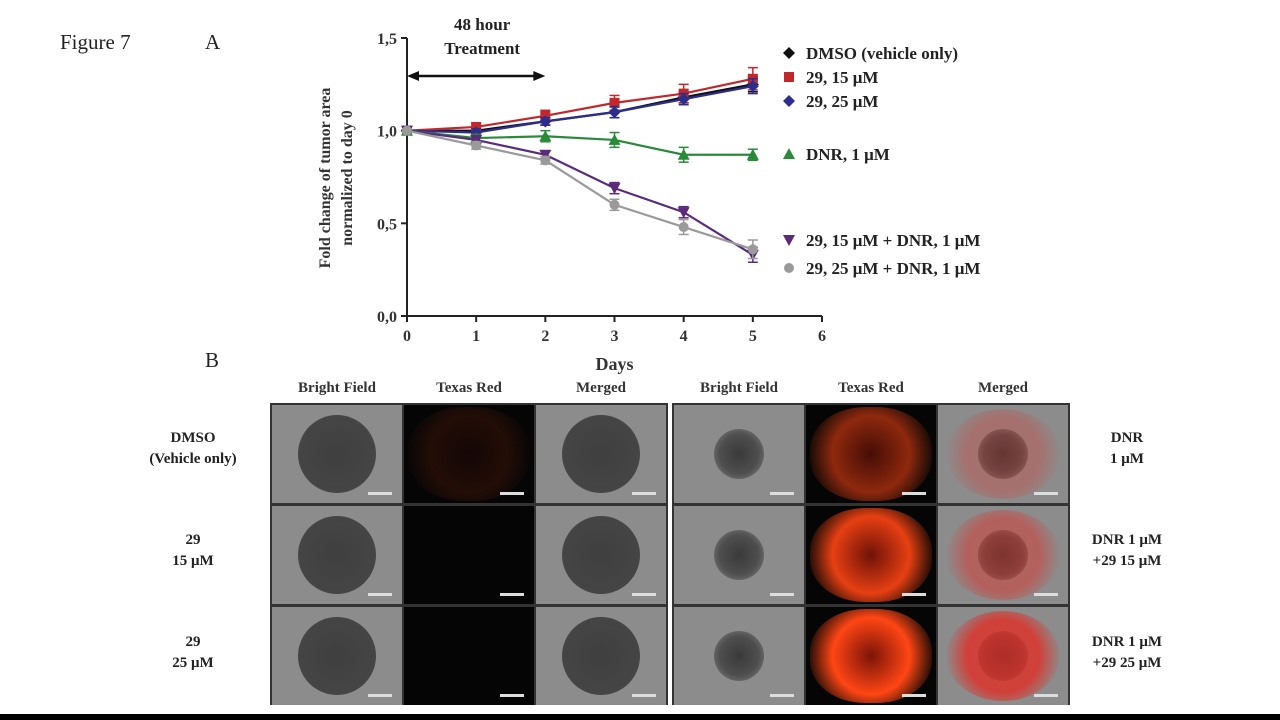 The height and width of the screenshot is (720, 1280). I want to click on row-label-29-15: 29 15 μM, so click(193, 550).